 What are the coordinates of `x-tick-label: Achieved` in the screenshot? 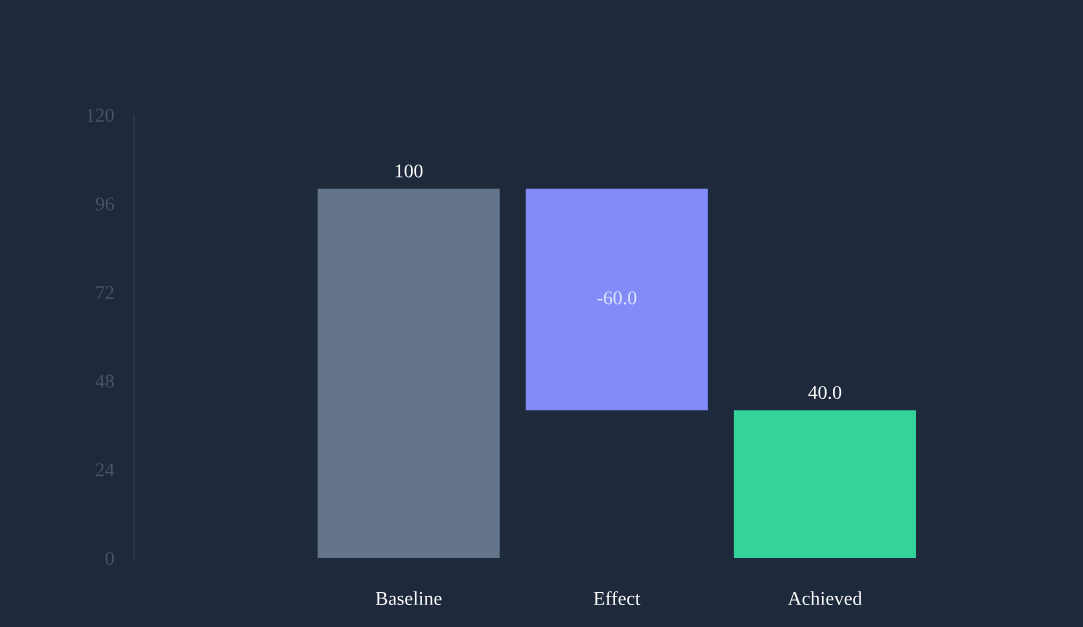 It's located at (824, 598).